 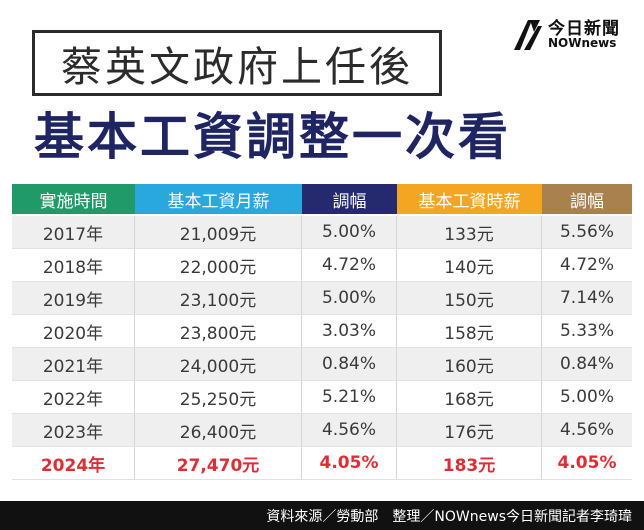 I want to click on cell-hourly-change: 0.84%, so click(x=586, y=364).